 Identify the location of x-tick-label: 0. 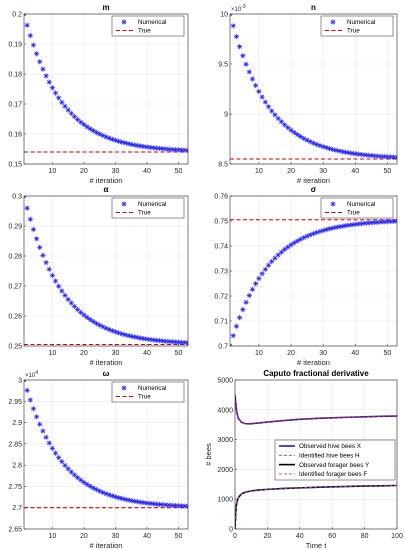
(235, 536).